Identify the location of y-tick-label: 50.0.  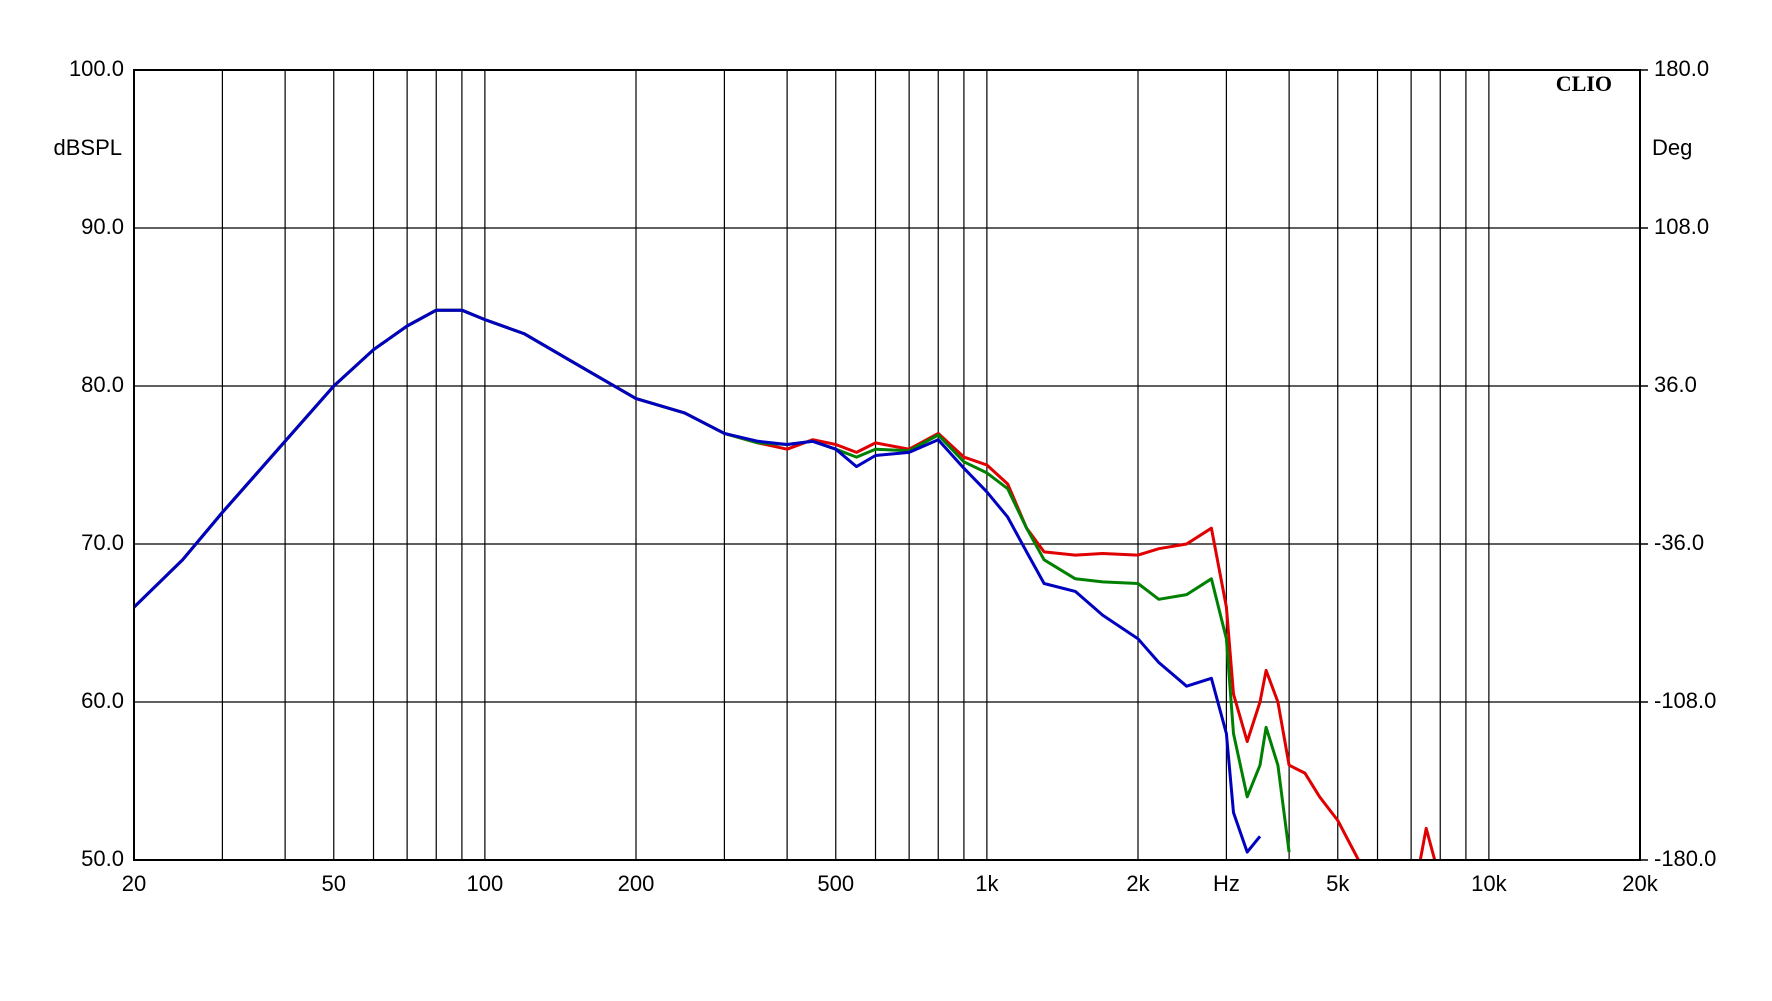
(102, 858).